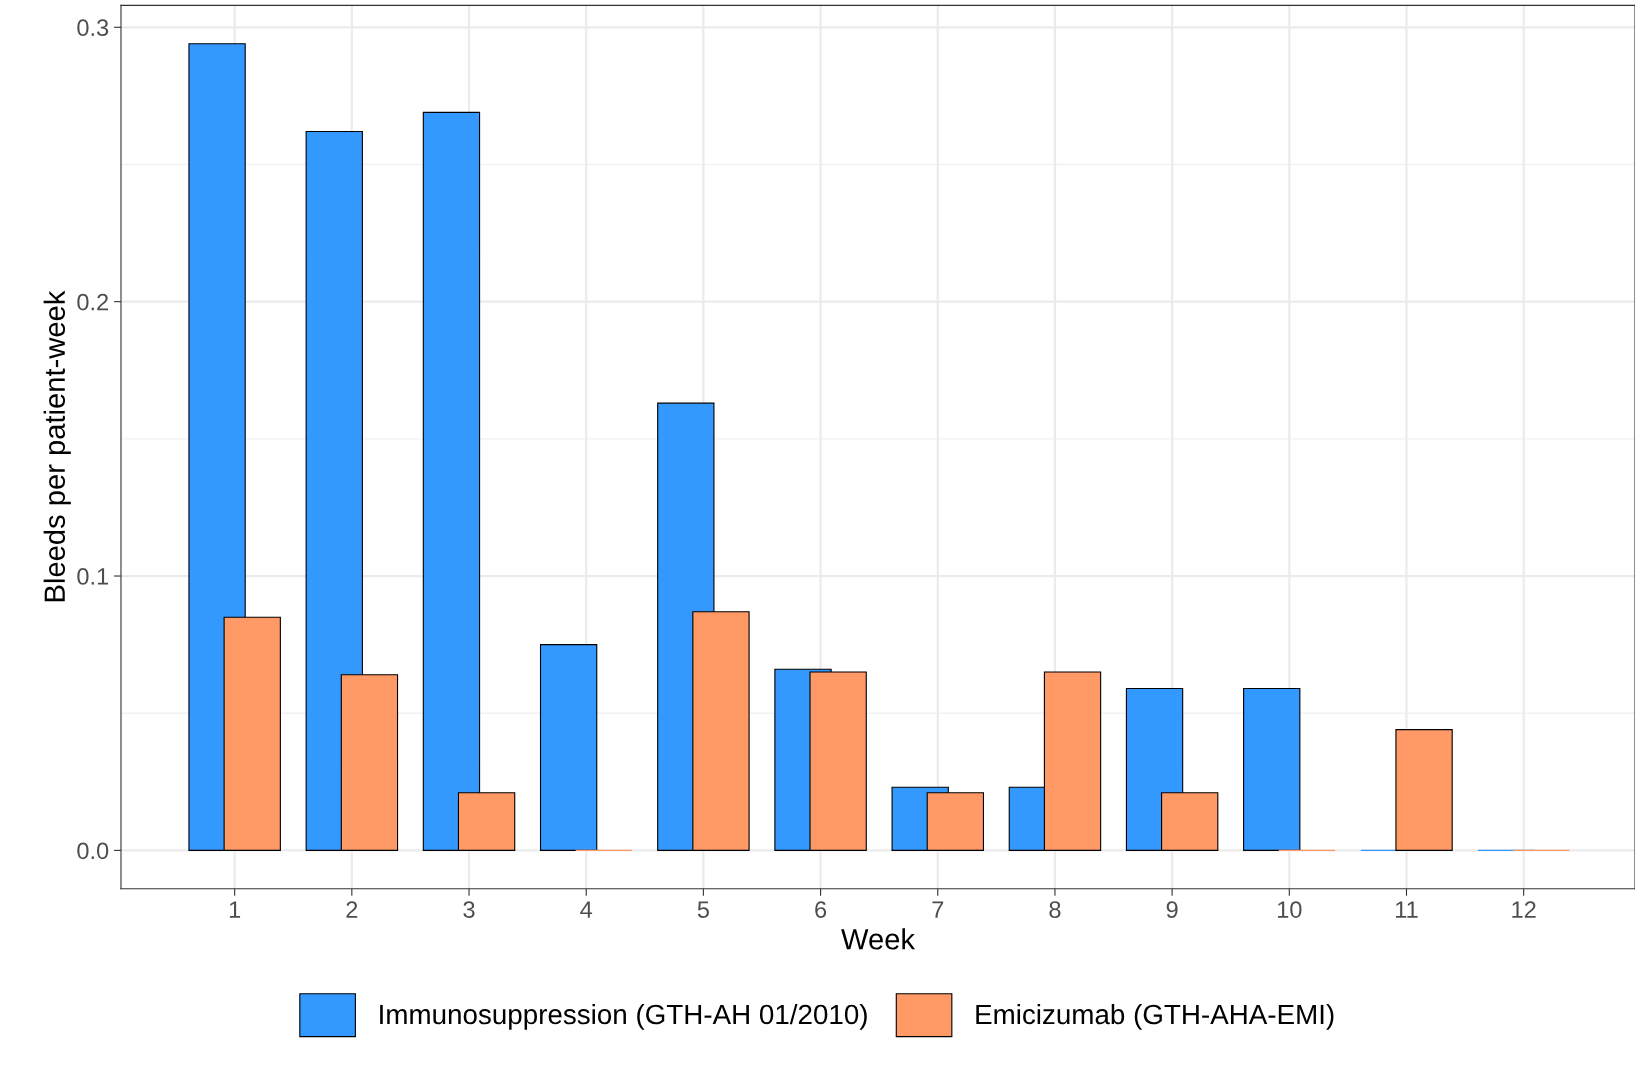 This screenshot has height=1067, width=1635. What do you see at coordinates (878, 939) in the screenshot?
I see `x-axis-title: Week` at bounding box center [878, 939].